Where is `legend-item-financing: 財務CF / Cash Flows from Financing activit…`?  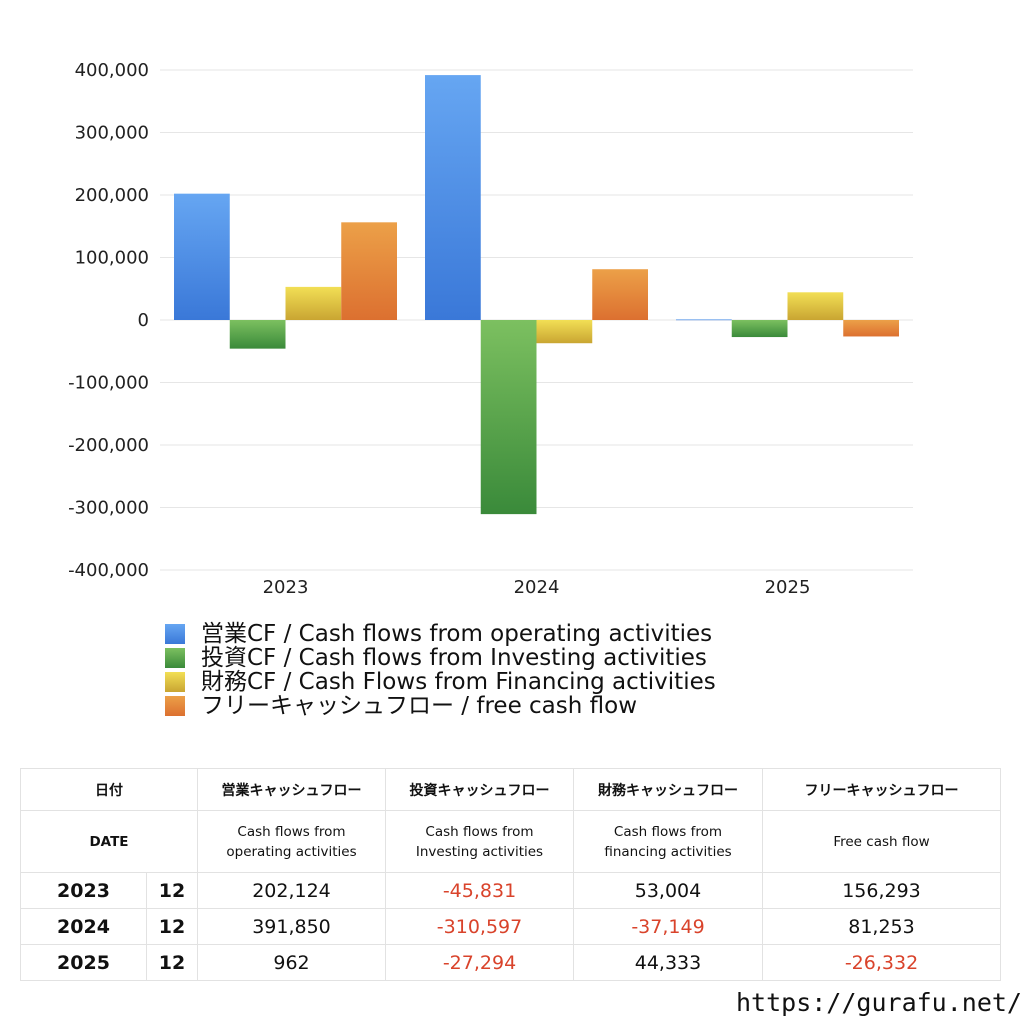 legend-item-financing: 財務CF / Cash Flows from Financing activit… is located at coordinates (440, 682).